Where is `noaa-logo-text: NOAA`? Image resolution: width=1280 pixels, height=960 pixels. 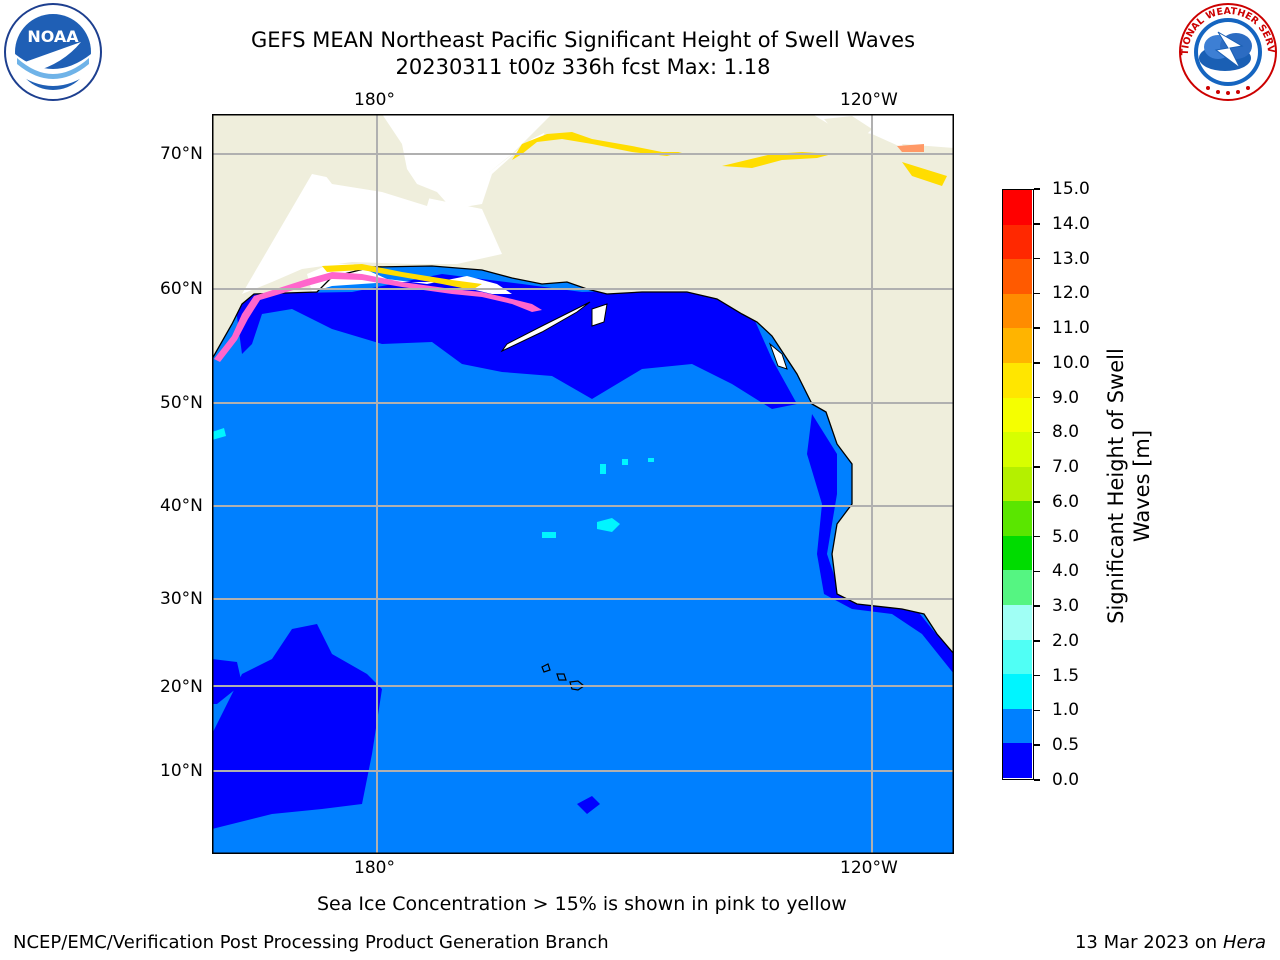
noaa-logo-text: NOAA is located at coordinates (53, 36).